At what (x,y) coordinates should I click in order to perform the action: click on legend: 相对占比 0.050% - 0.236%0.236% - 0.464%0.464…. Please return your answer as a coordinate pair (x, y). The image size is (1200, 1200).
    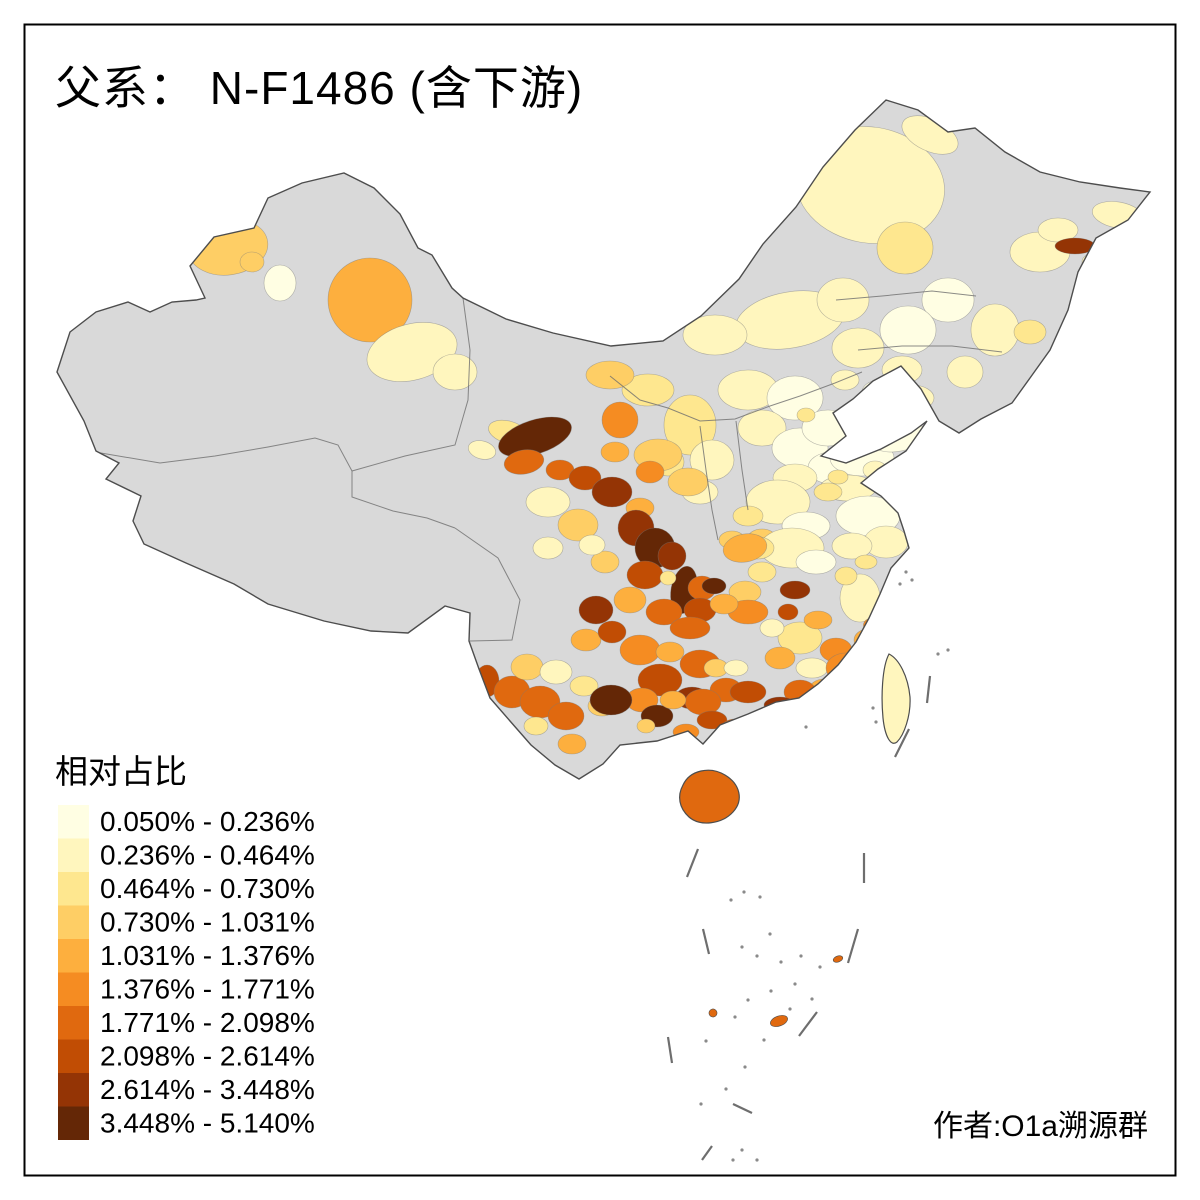
    Looking at the image, I should click on (185, 946).